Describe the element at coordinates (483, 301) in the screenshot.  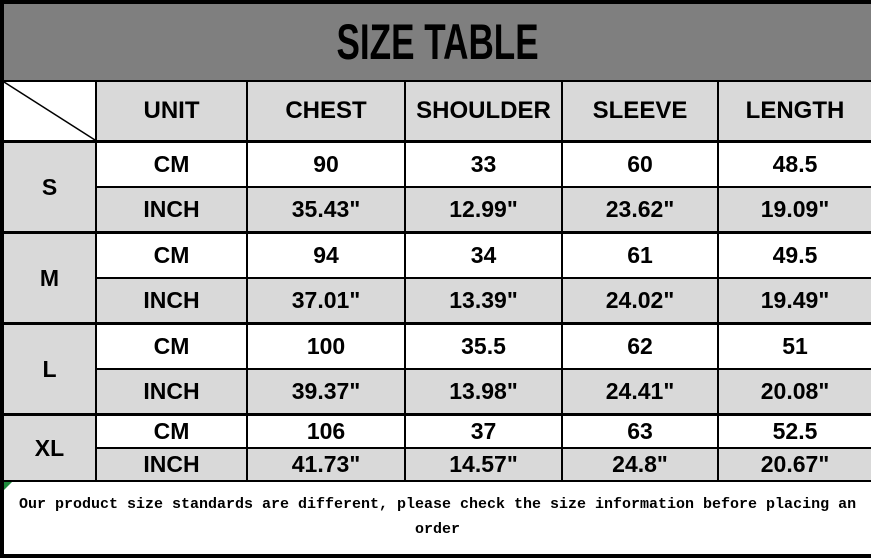
I see `value-cell: 13.39"` at that location.